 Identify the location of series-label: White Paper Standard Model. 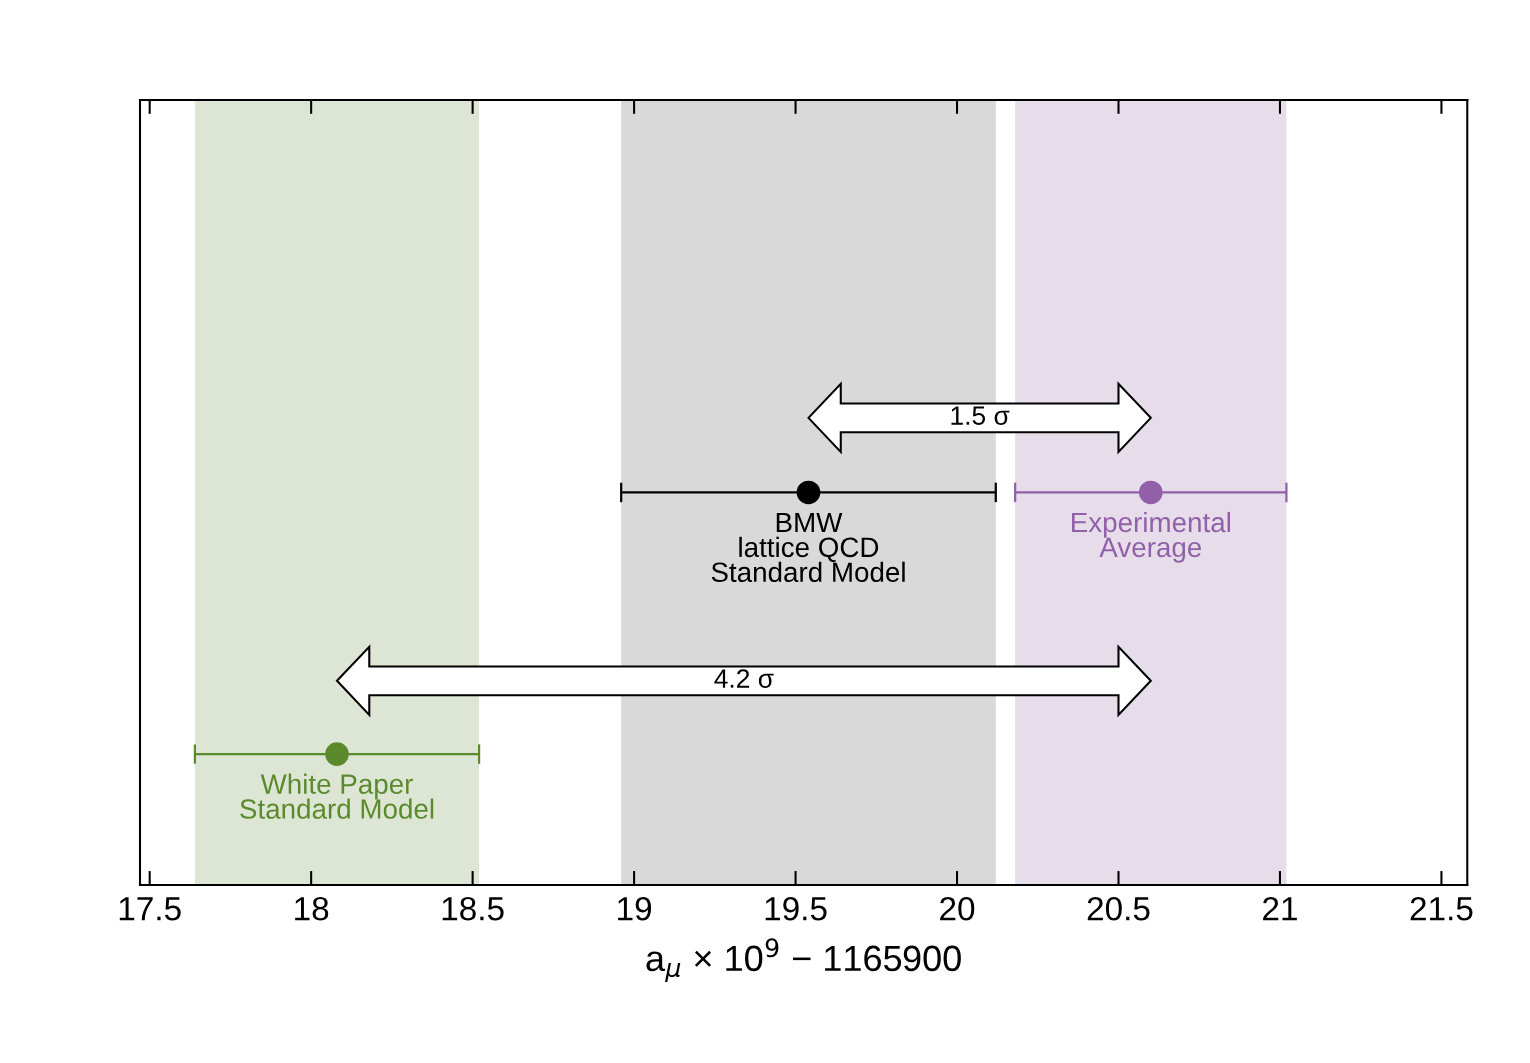
(337, 796).